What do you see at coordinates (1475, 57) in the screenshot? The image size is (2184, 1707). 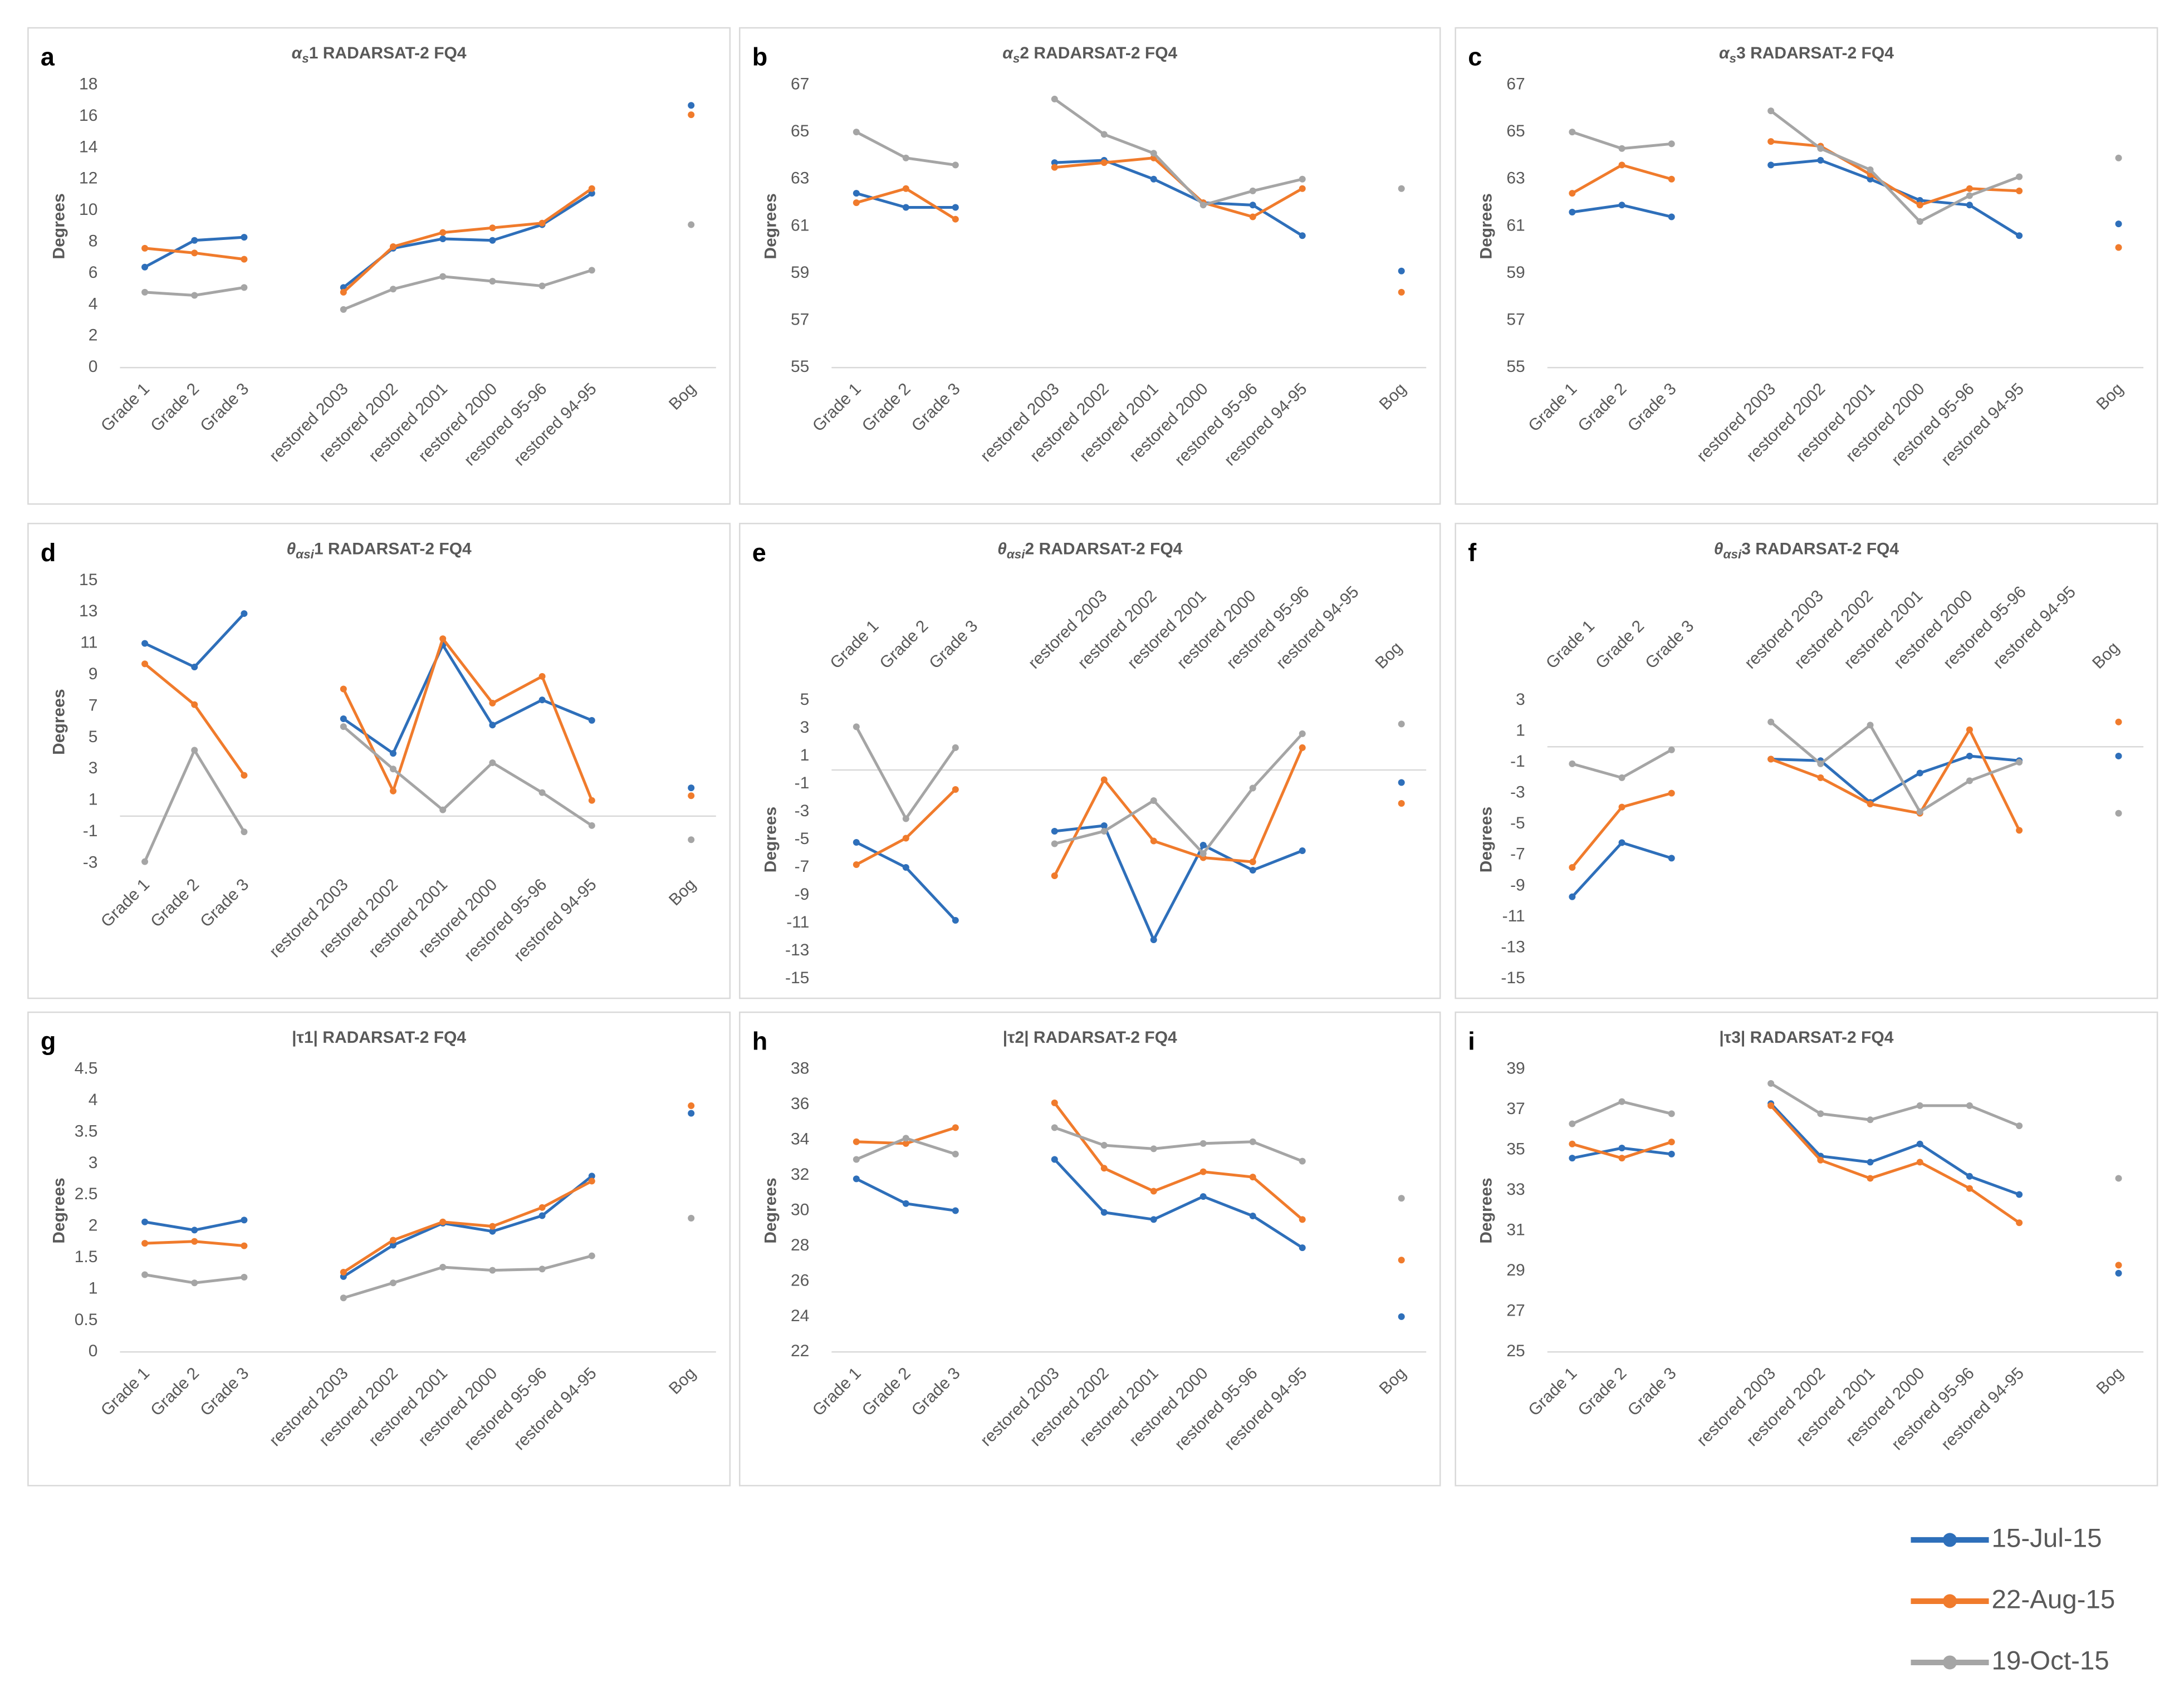 I see `panel-letter: c` at bounding box center [1475, 57].